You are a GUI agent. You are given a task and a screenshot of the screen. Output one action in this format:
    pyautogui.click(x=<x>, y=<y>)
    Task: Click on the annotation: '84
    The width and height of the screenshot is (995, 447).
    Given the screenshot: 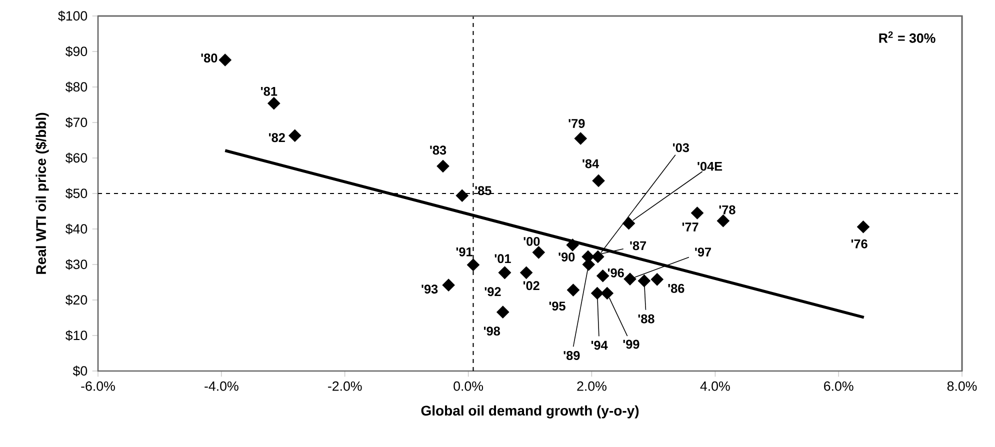 What is the action you would take?
    pyautogui.click(x=591, y=163)
    